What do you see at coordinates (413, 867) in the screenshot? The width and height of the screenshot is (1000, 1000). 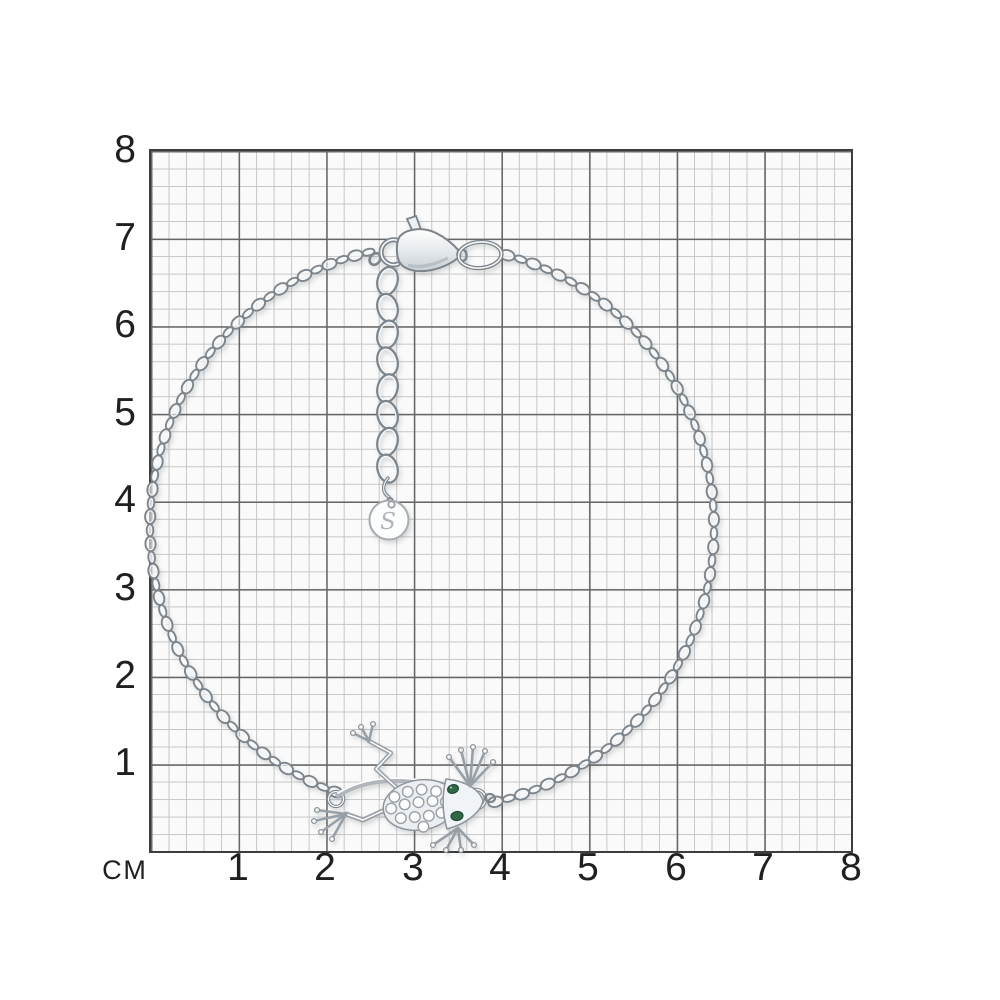 I see `x-axis-label: 3` at bounding box center [413, 867].